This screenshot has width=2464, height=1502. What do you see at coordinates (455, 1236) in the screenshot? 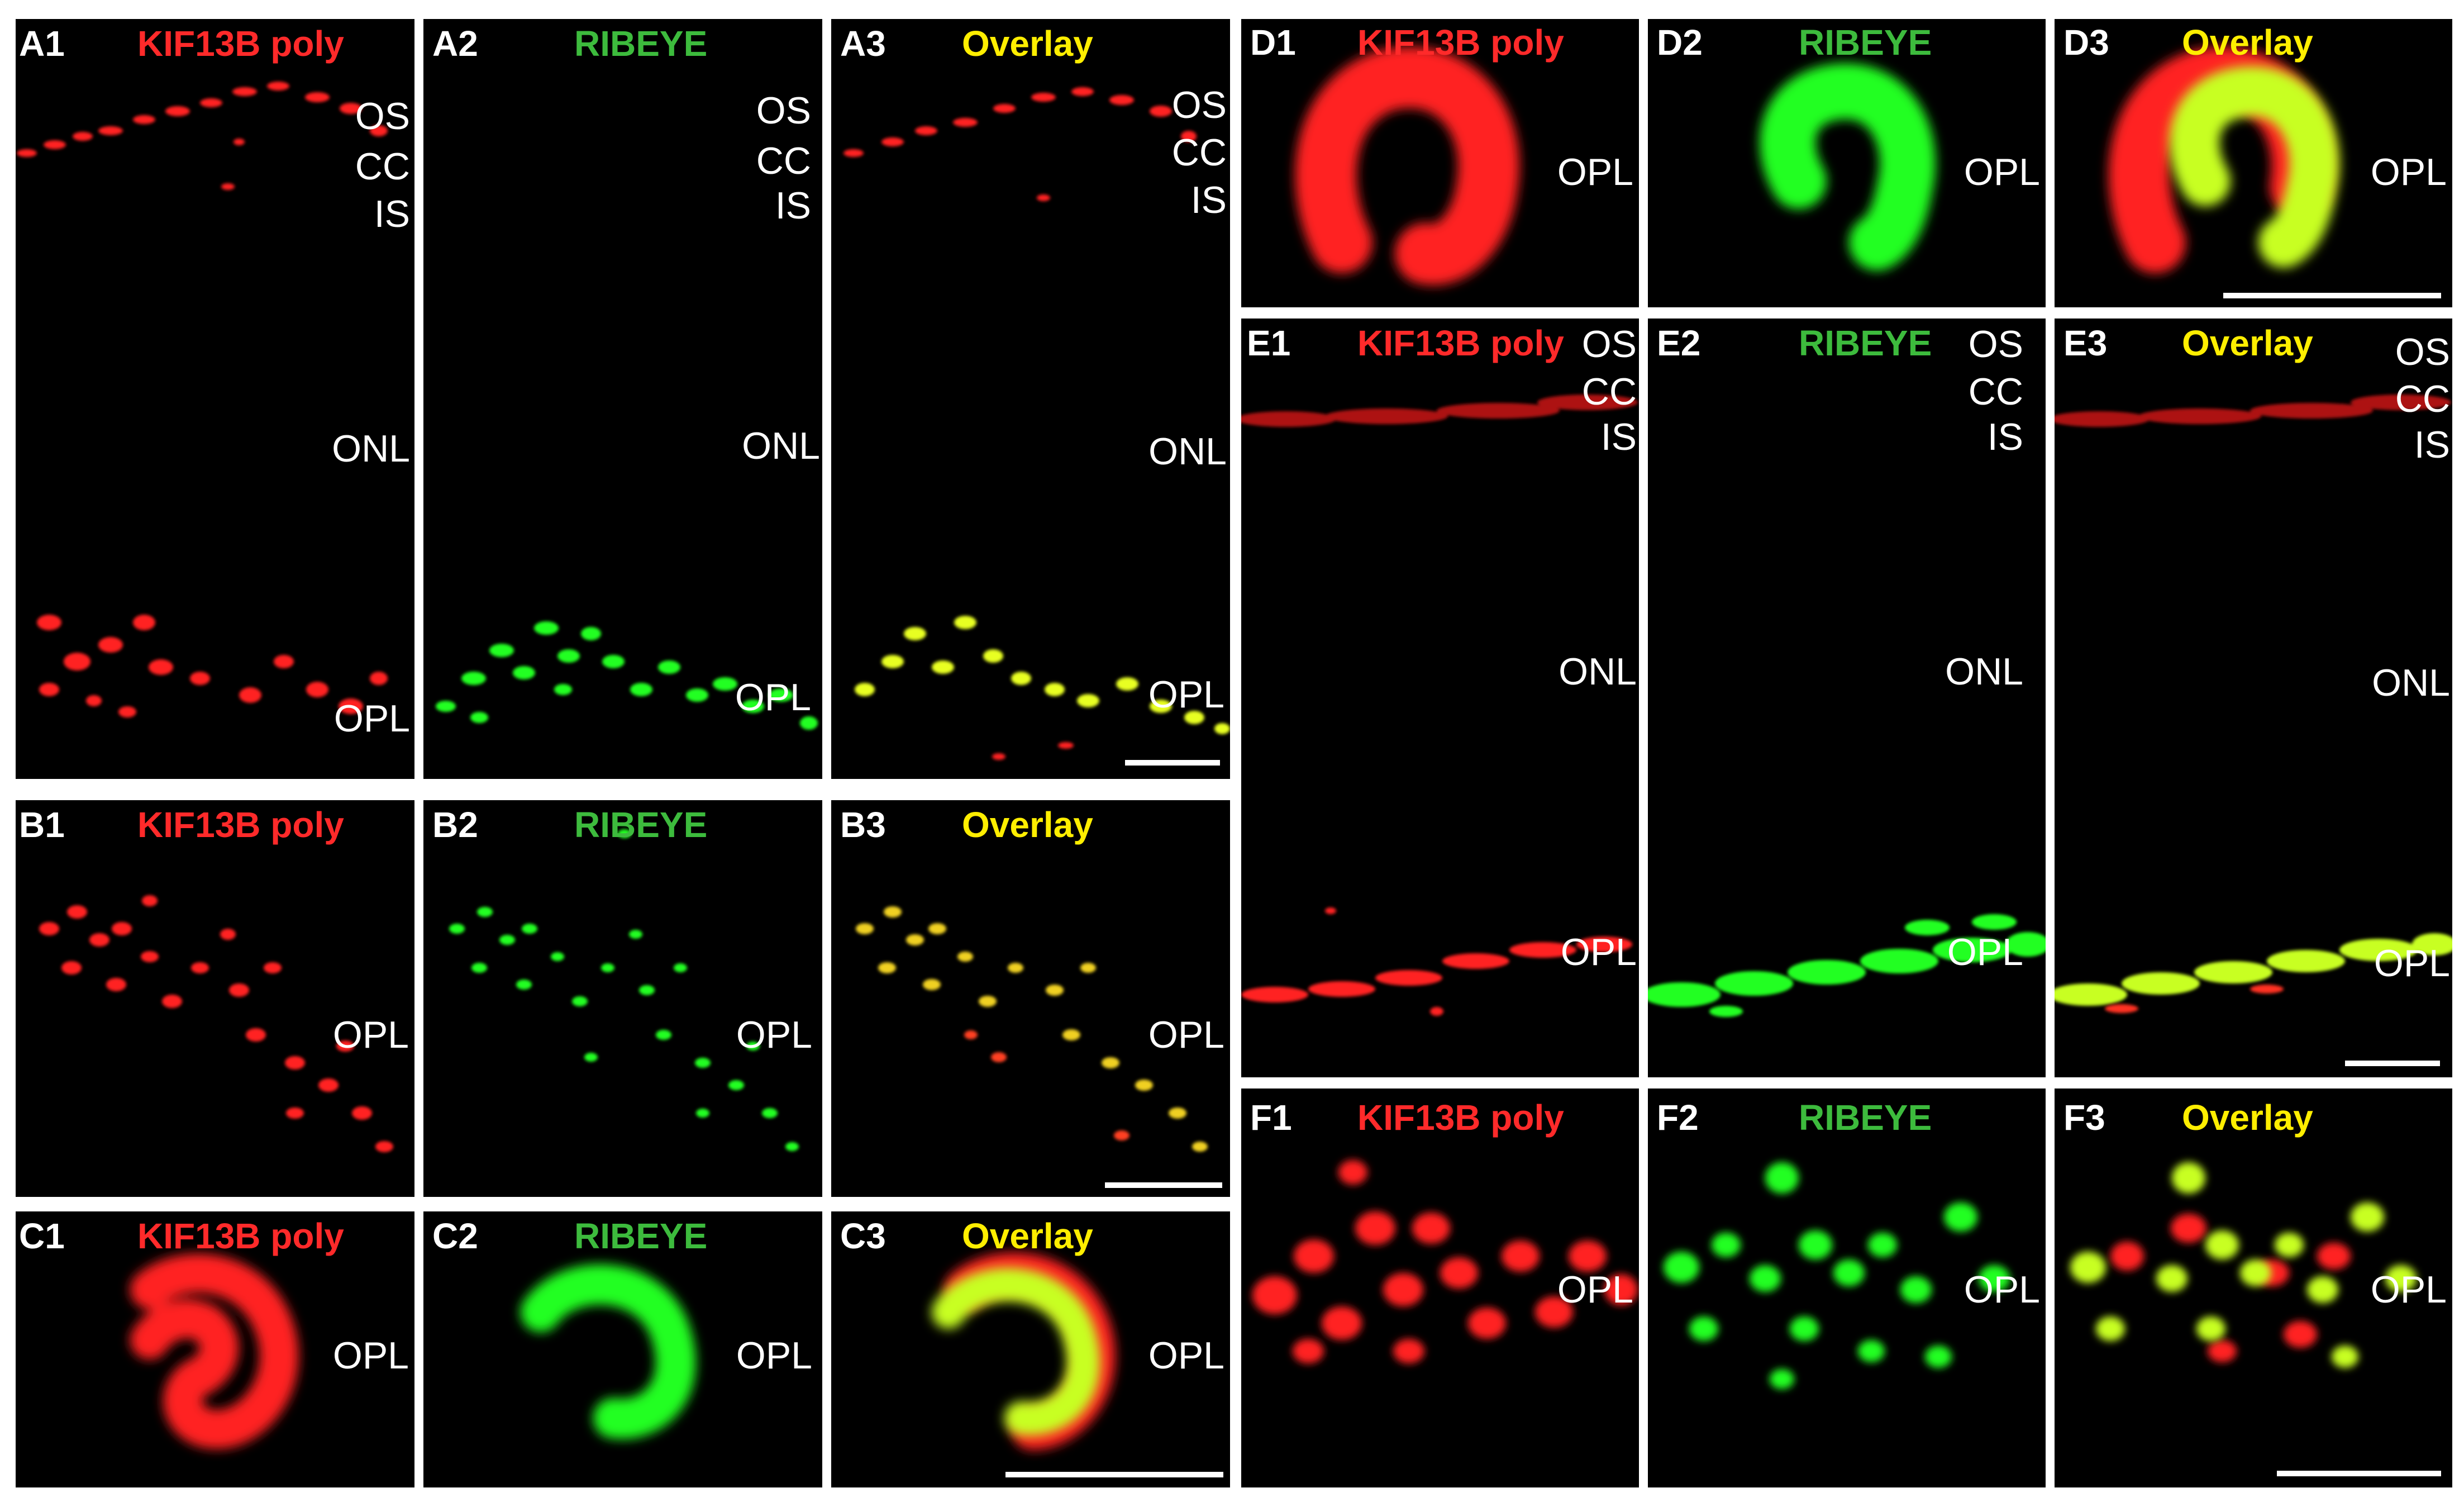
I see `panel-id: C2` at bounding box center [455, 1236].